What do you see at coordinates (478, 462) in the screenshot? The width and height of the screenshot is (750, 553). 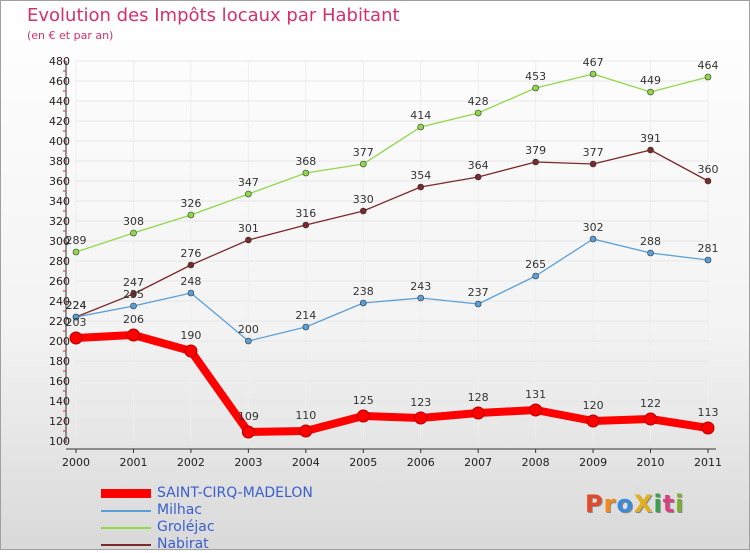 I see `x-tick-label: 2007` at bounding box center [478, 462].